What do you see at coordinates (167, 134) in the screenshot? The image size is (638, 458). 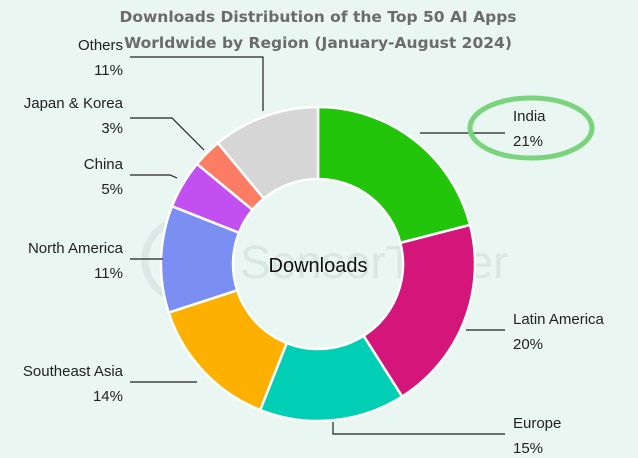 I see `leader-line-japan-korea` at bounding box center [167, 134].